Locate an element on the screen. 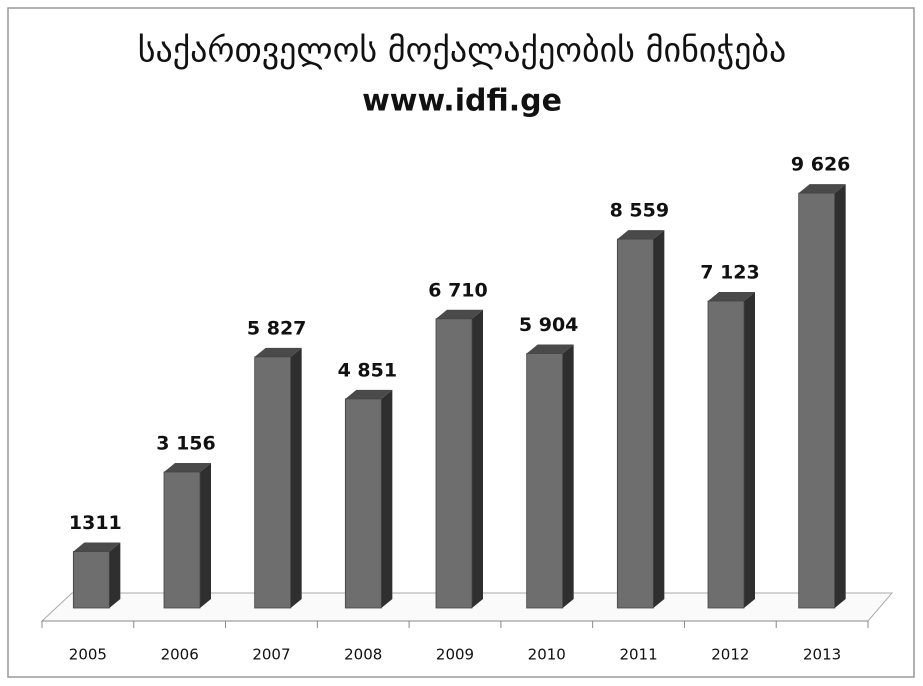  value-label: 7 123 is located at coordinates (730, 272).